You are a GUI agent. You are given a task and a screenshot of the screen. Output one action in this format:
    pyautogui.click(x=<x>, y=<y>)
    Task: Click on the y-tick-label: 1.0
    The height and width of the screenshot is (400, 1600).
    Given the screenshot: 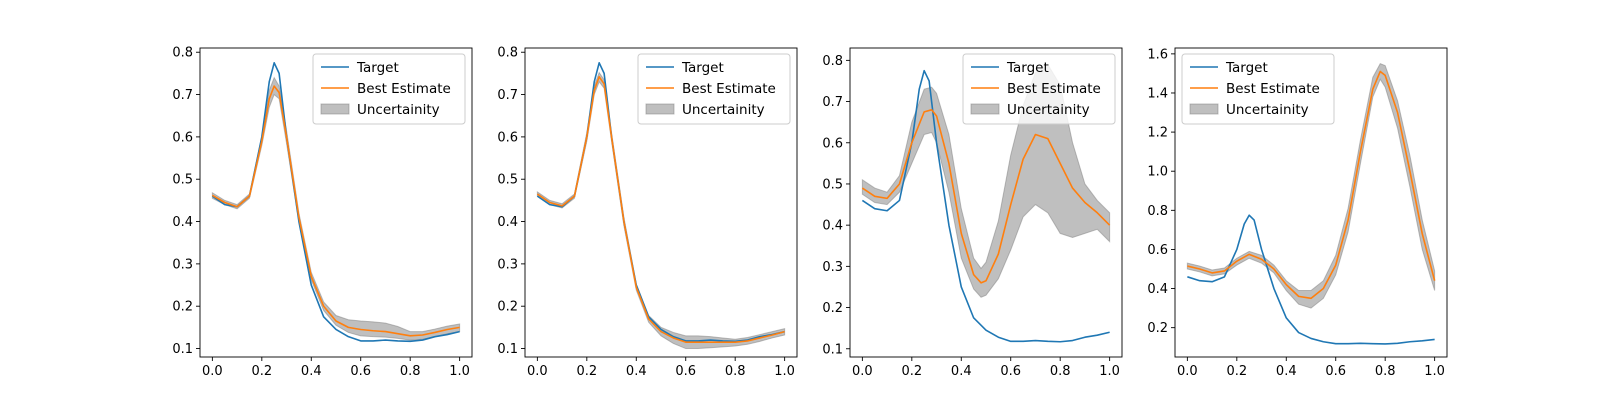 What is the action you would take?
    pyautogui.click(x=1157, y=172)
    